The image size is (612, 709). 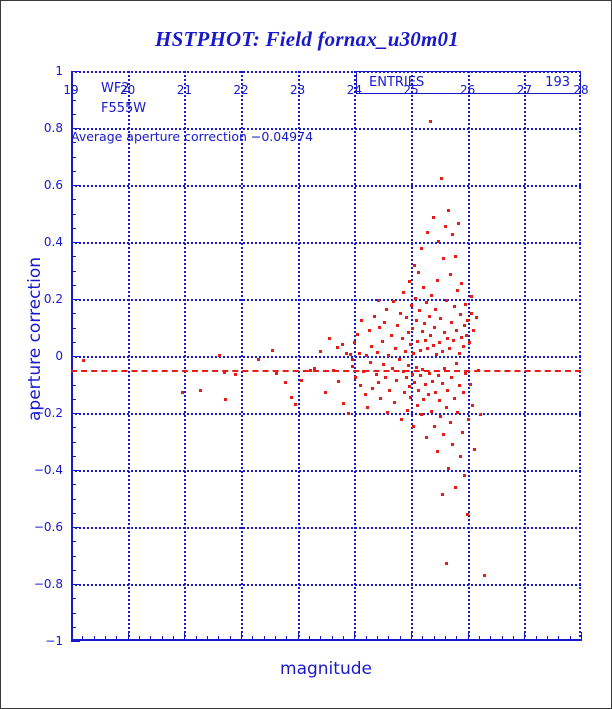 I want to click on axis-right, so click(x=580, y=356).